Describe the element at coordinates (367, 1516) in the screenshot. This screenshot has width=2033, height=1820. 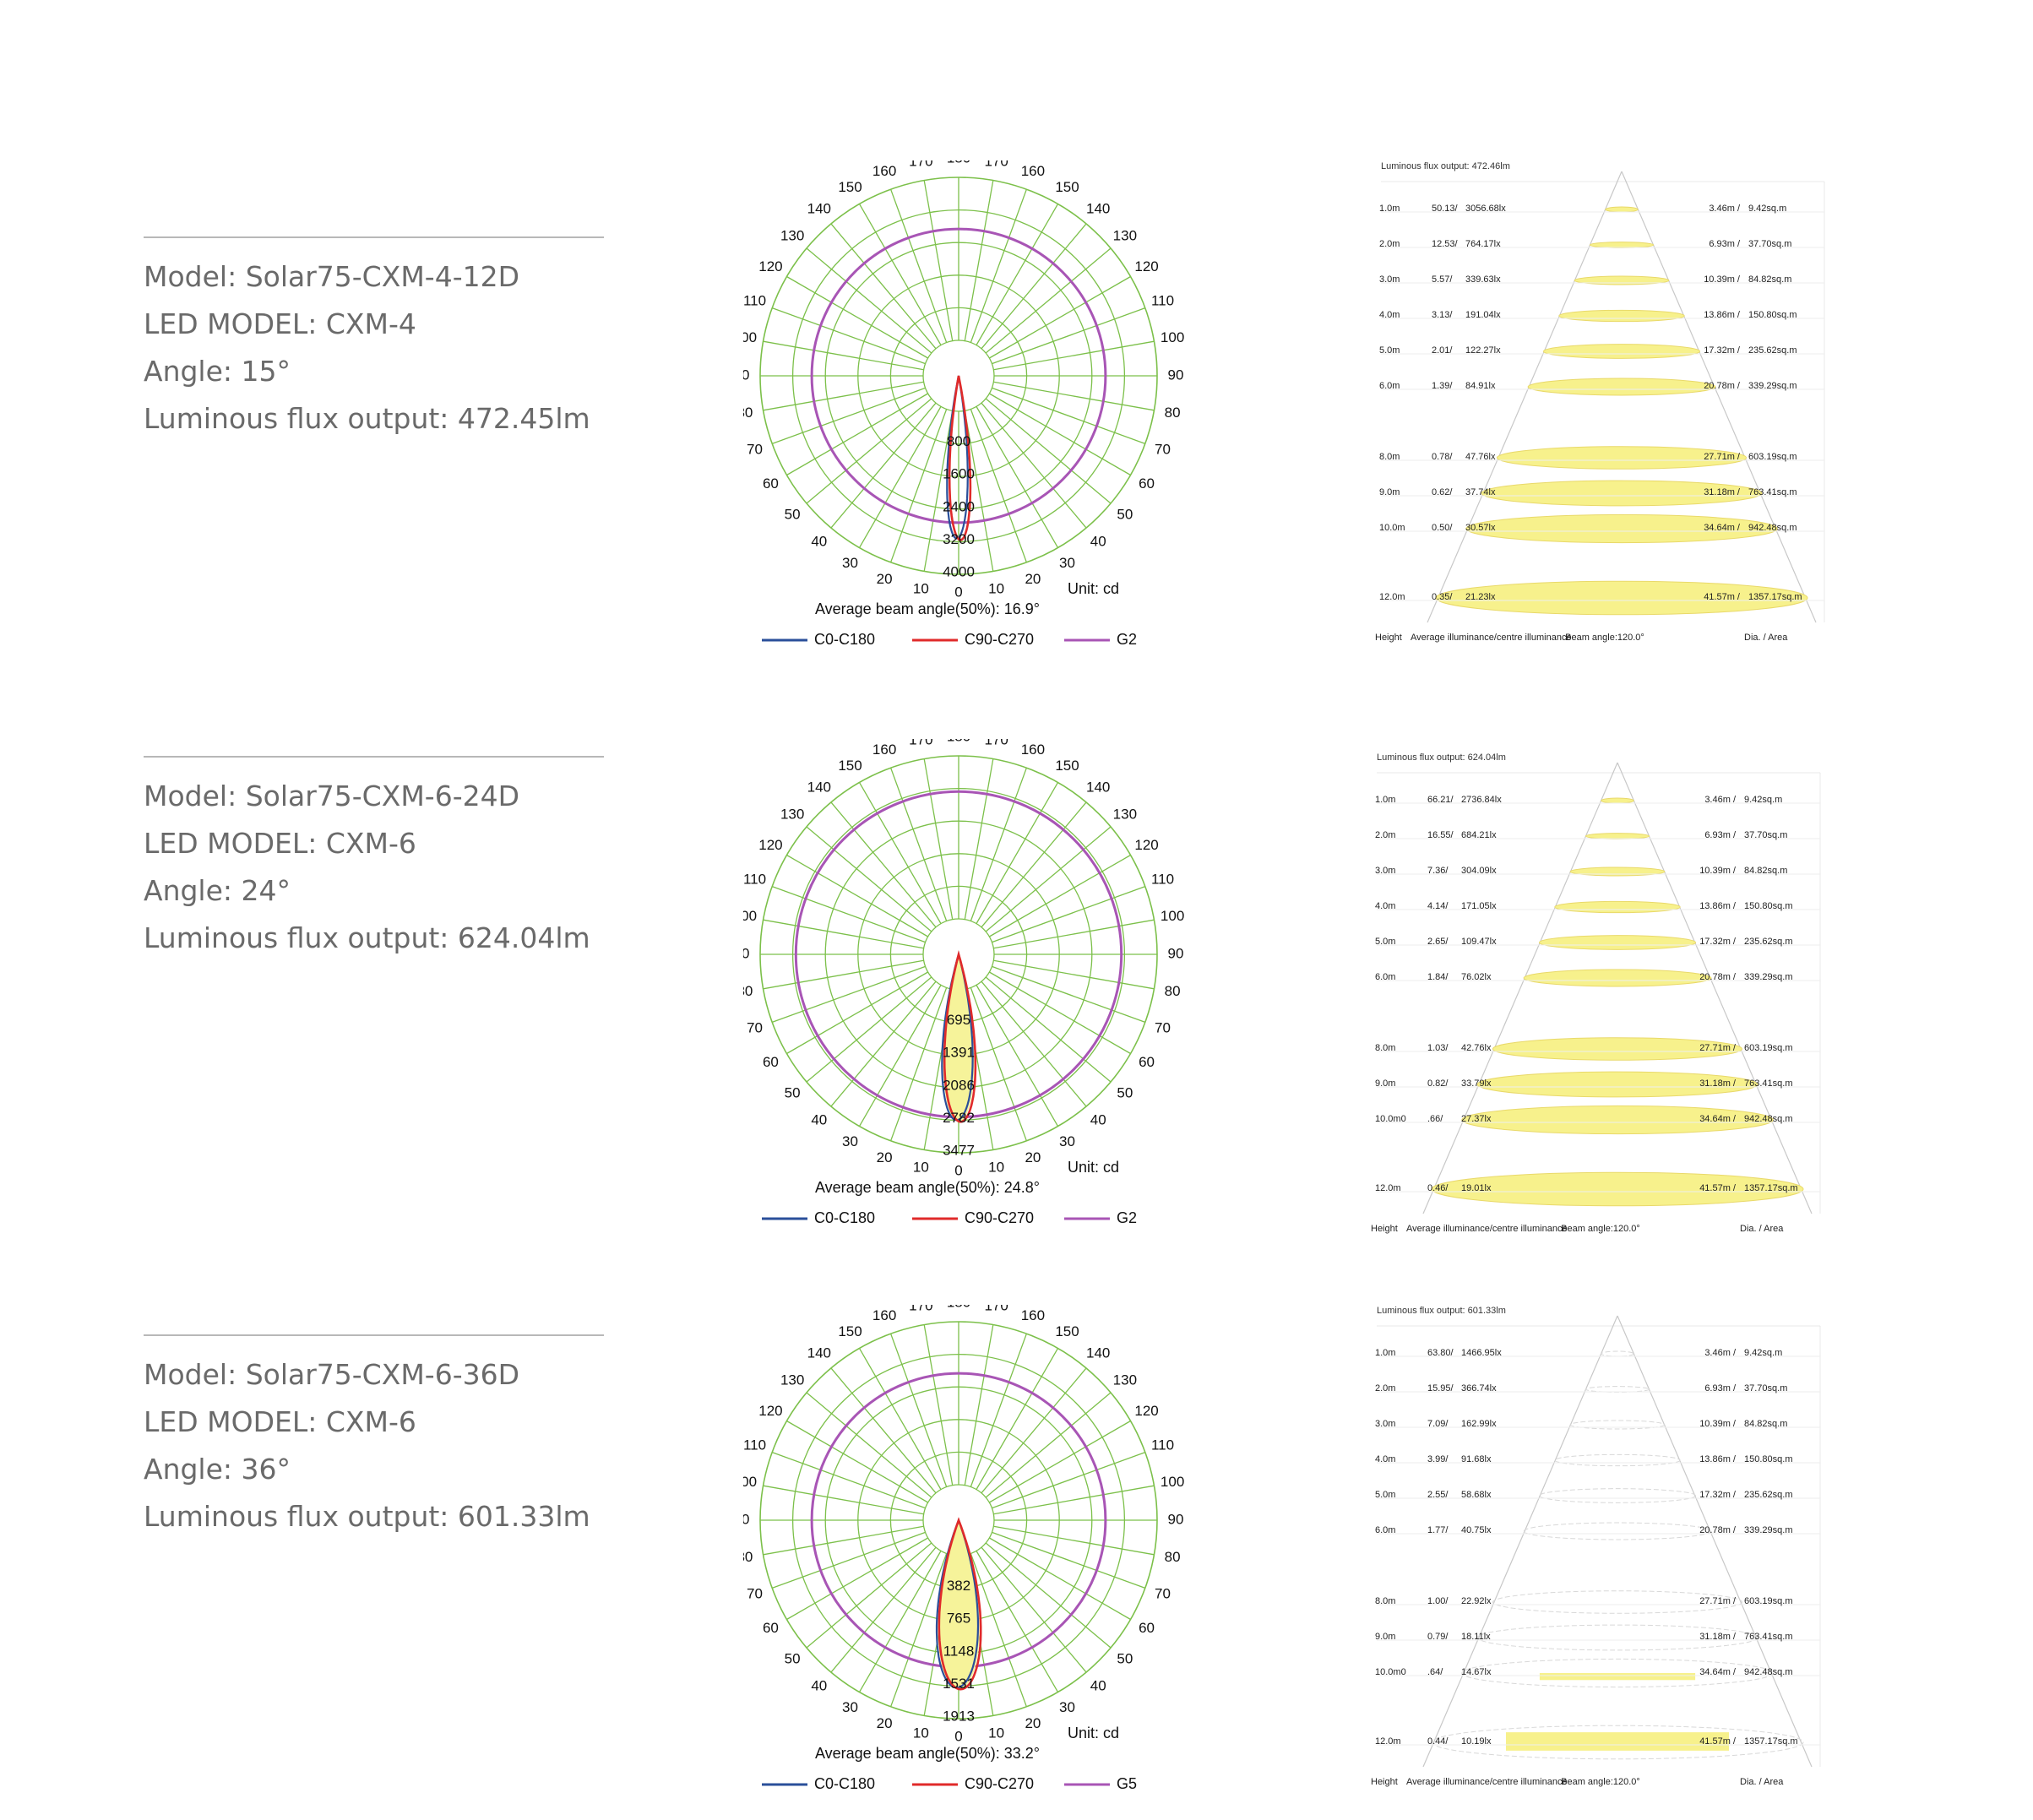
I see `flux-text: Luminous flux output: 601.33lm` at that location.